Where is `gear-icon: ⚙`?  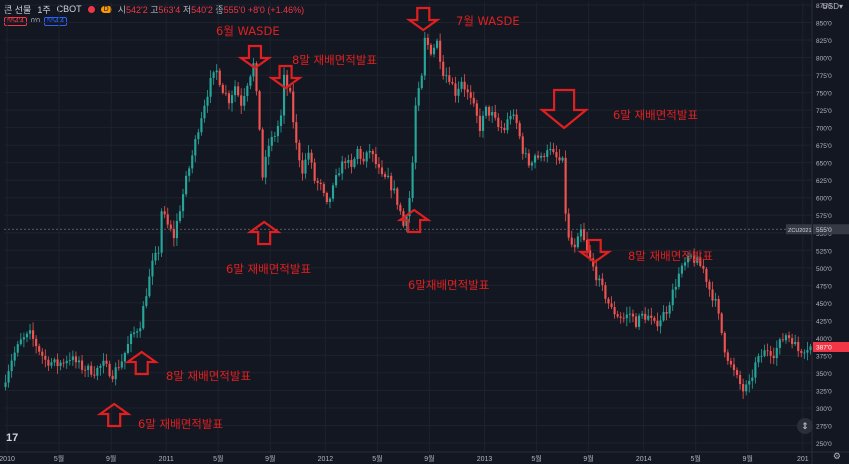 gear-icon: ⚙ is located at coordinates (836, 456).